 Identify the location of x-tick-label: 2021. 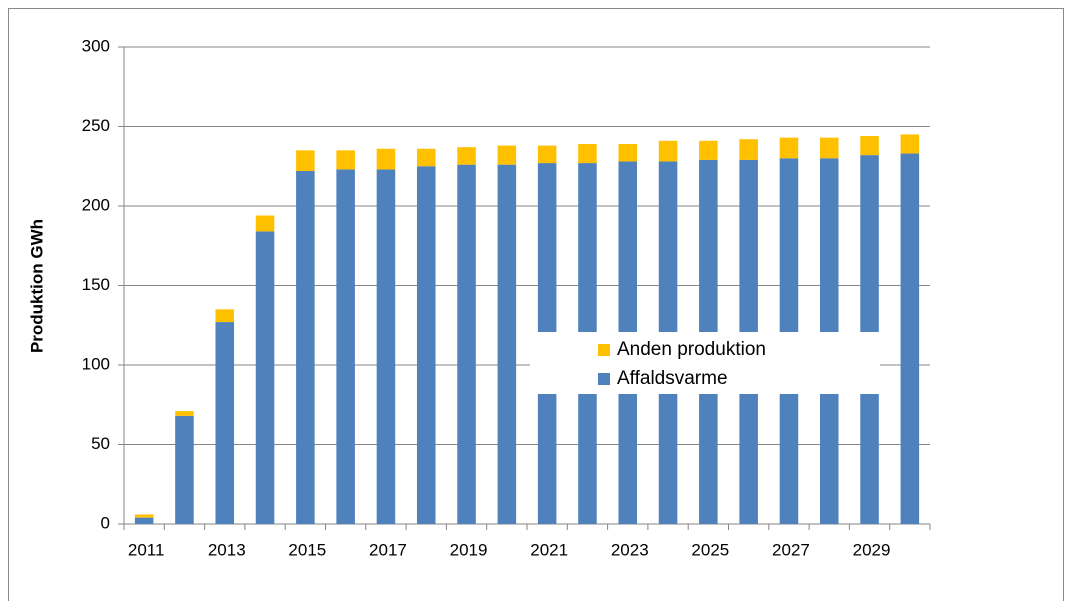
(549, 549).